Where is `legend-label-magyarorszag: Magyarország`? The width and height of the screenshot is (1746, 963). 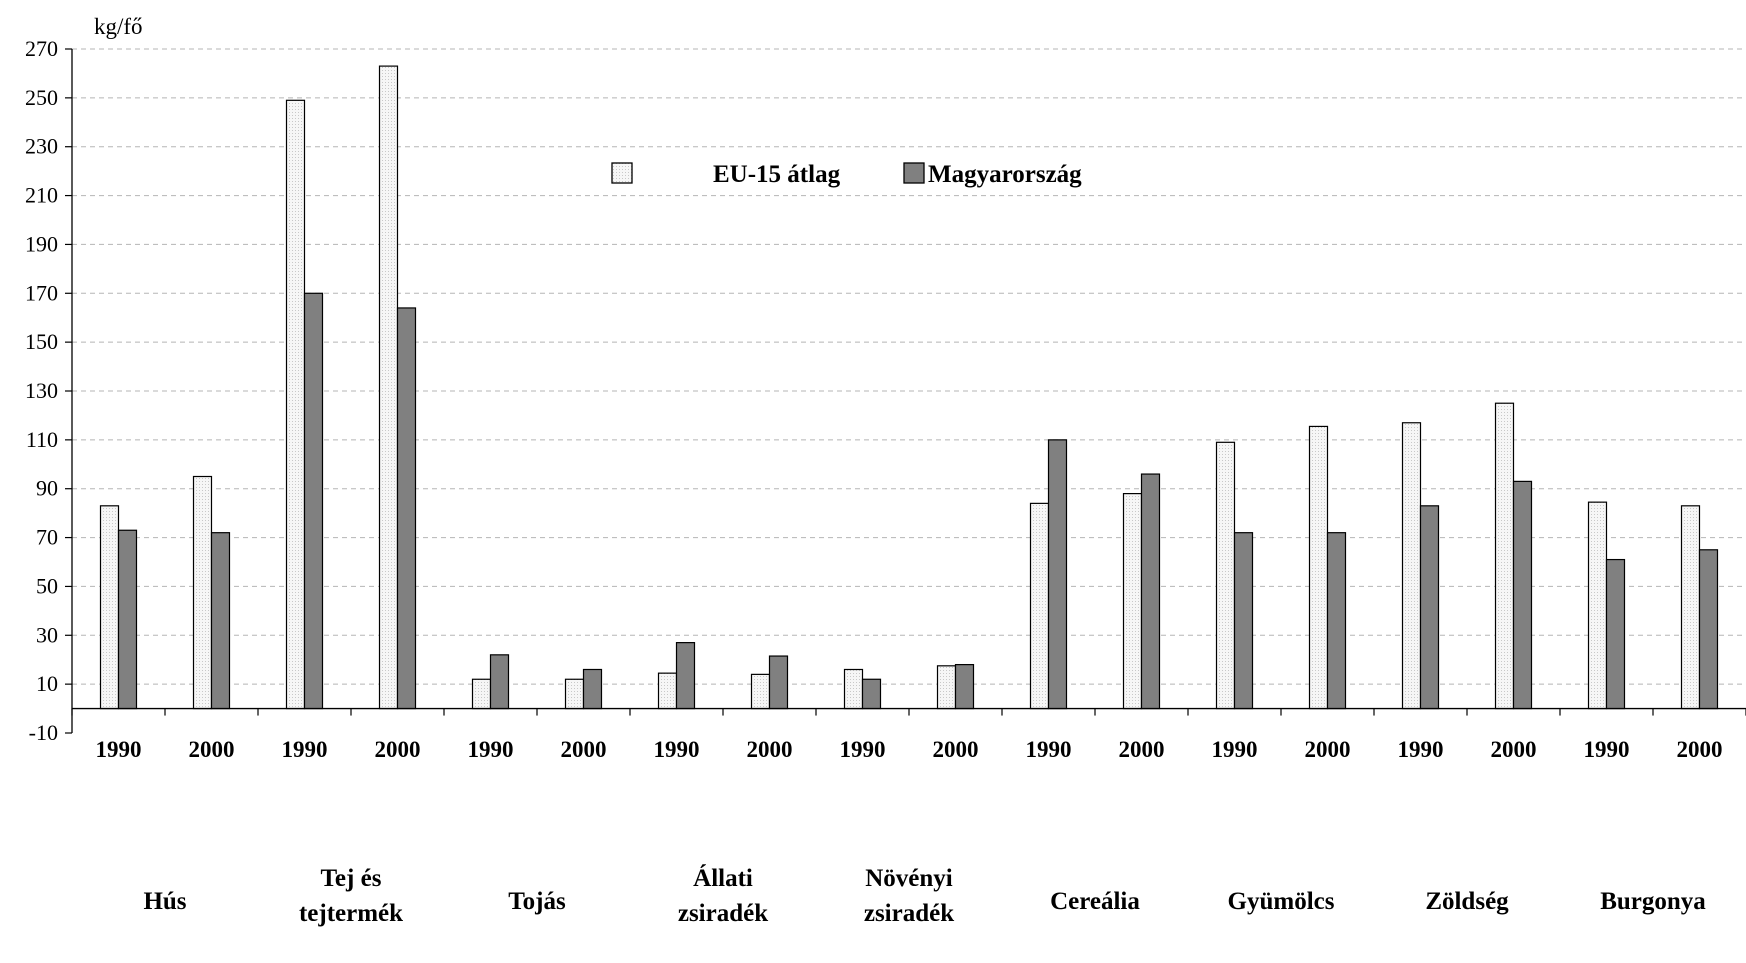
legend-label-magyarorszag: Magyarország is located at coordinates (1005, 174).